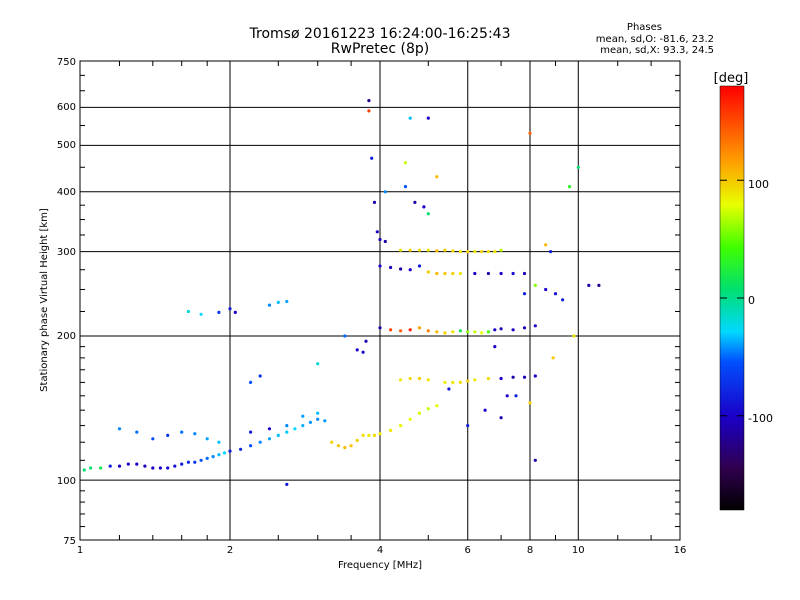 The image size is (800, 600). I want to click on y-tick-label: 200, so click(66, 336).